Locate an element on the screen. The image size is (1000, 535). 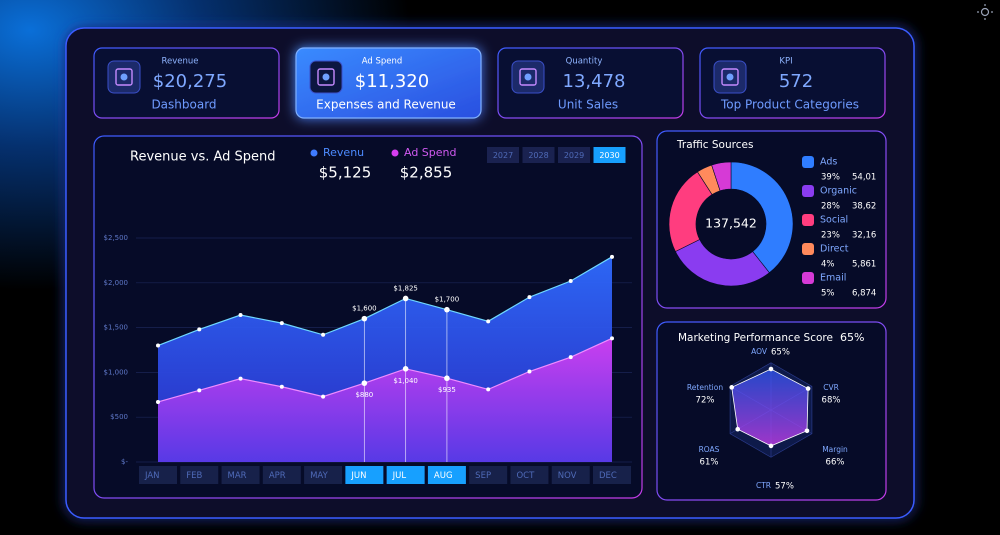
percent-label: 39% is located at coordinates (830, 178).